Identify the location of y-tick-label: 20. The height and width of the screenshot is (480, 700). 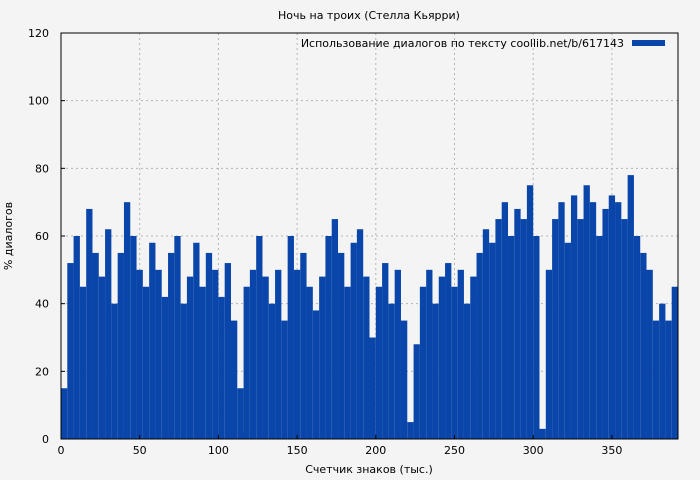
(42, 371).